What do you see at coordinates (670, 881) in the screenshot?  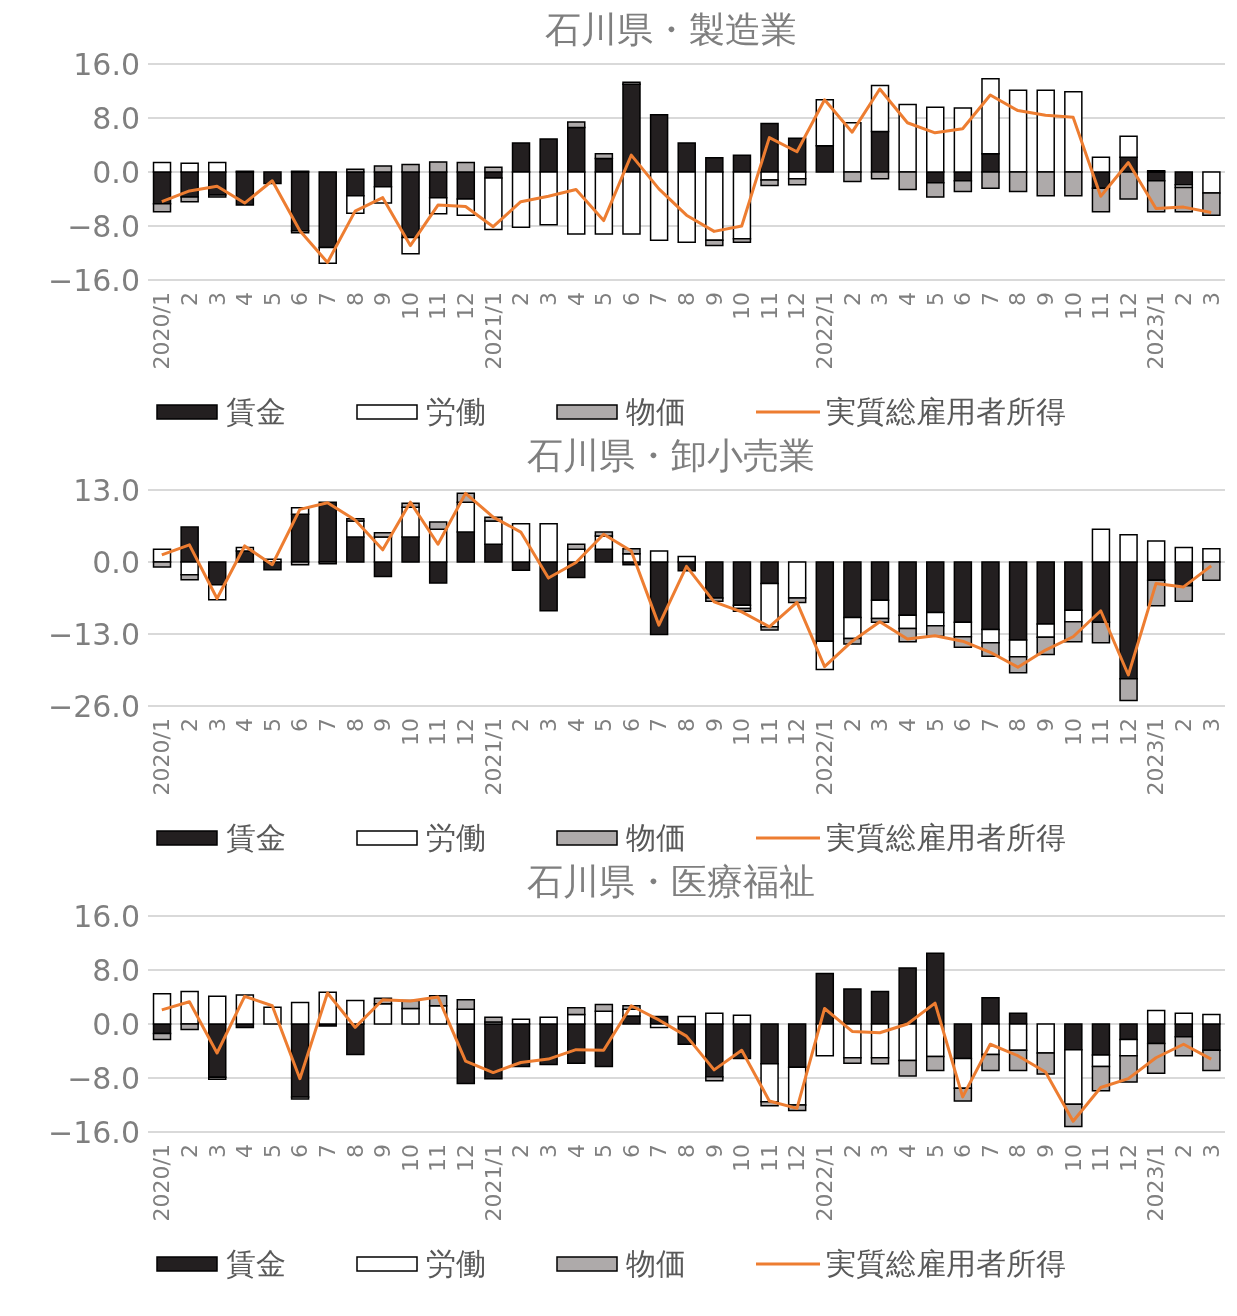 I see `chart-title: 石川県・医療福祉` at bounding box center [670, 881].